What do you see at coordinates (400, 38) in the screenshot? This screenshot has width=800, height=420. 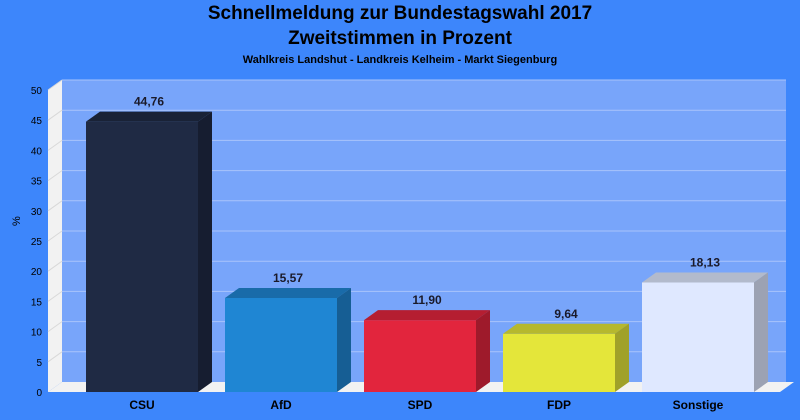 I see `chart-title-line2: Zweitstimmen in Prozent` at bounding box center [400, 38].